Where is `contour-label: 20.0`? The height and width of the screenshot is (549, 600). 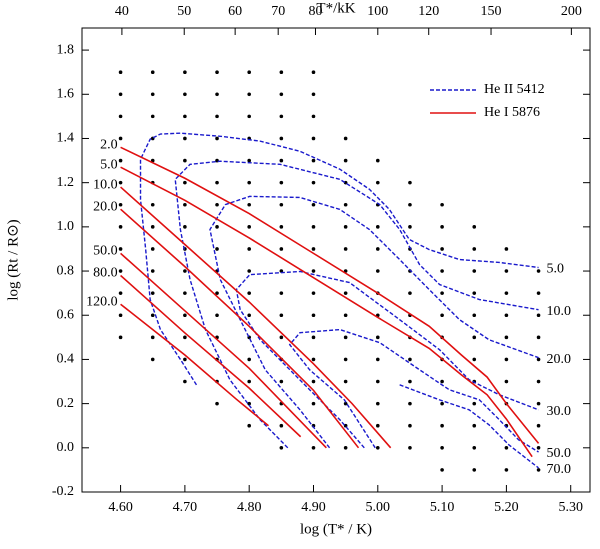
contour-label: 20.0 is located at coordinates (559, 359).